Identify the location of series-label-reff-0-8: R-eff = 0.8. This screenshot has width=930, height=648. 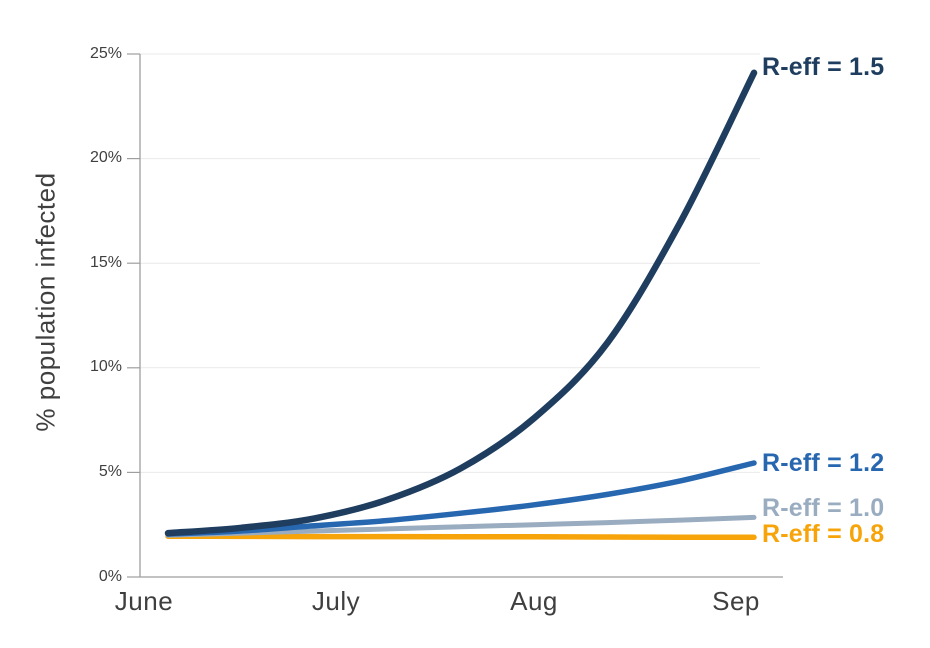
(823, 534).